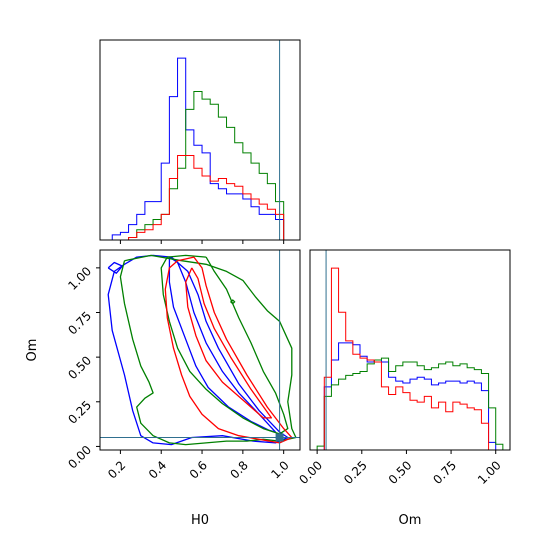  I want to click on joint-contour-group, so click(202, 350).